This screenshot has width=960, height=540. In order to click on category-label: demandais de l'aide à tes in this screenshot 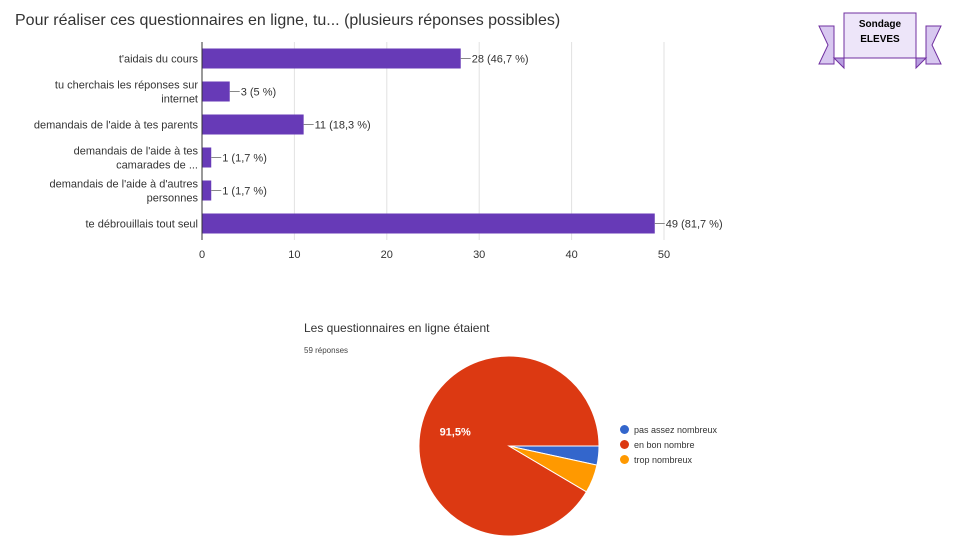, I will do `click(136, 152)`.